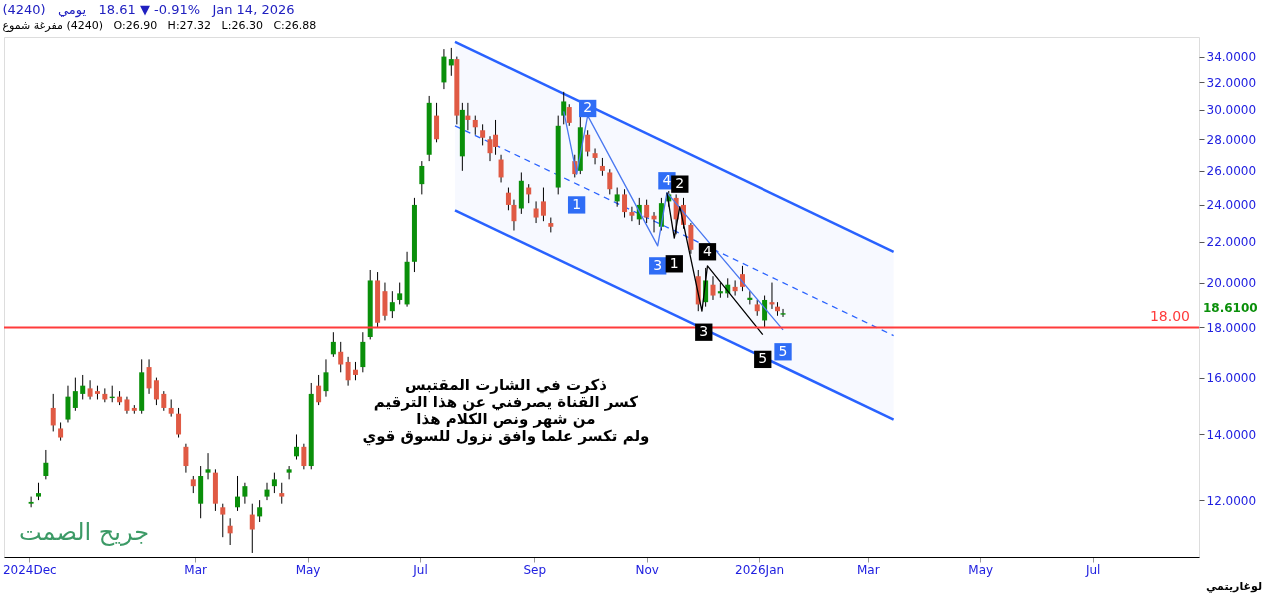  Describe the element at coordinates (647, 569) in the screenshot. I see `x-tick-label: Nov` at that location.